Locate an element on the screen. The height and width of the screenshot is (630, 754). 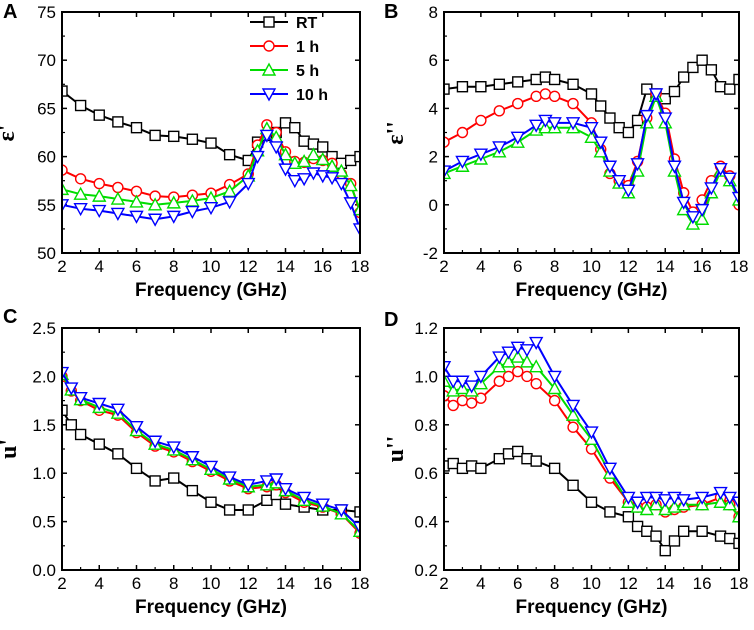
y-tick-label-a: 75 is located at coordinates (46, 12).